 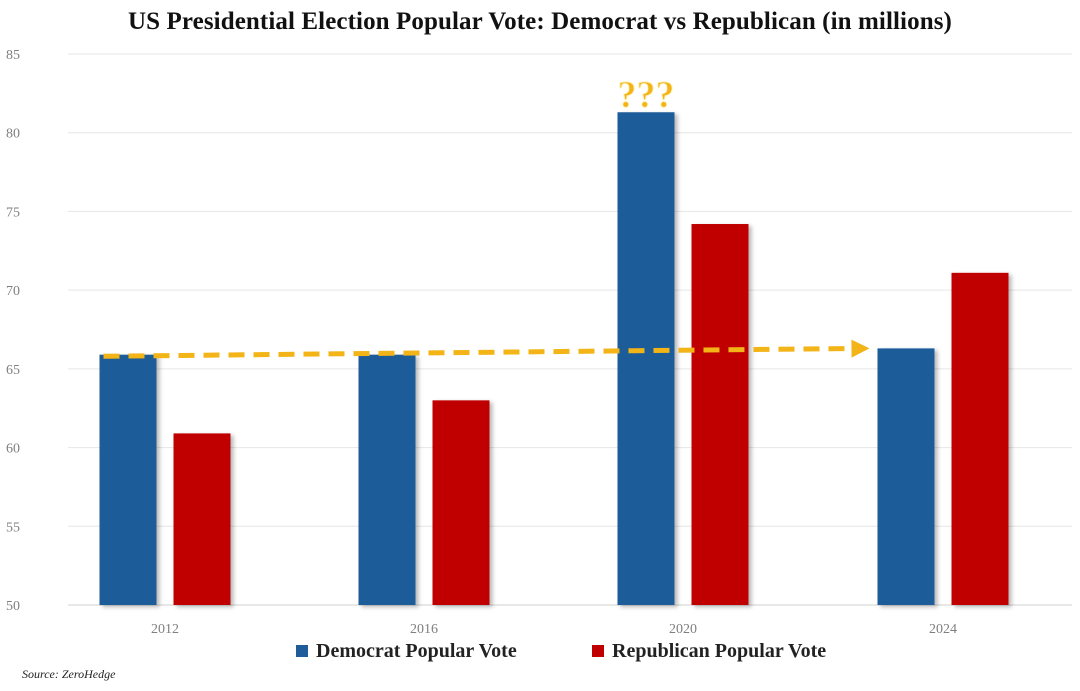 What do you see at coordinates (69, 674) in the screenshot?
I see `source-note: Source: ZeroHedge` at bounding box center [69, 674].